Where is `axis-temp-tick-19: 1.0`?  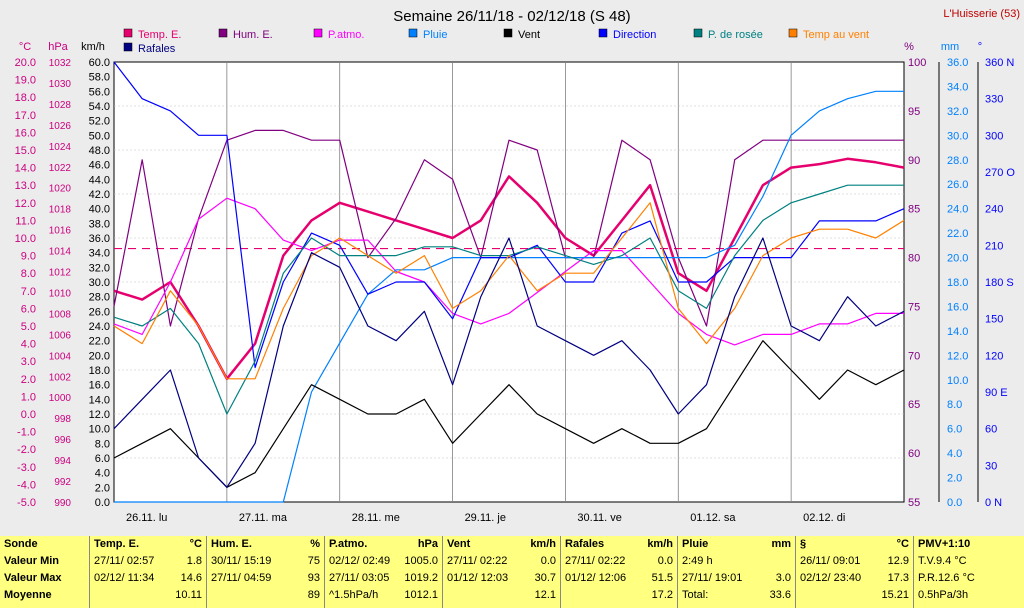
axis-temp-tick-19: 1.0 is located at coordinates (28, 397).